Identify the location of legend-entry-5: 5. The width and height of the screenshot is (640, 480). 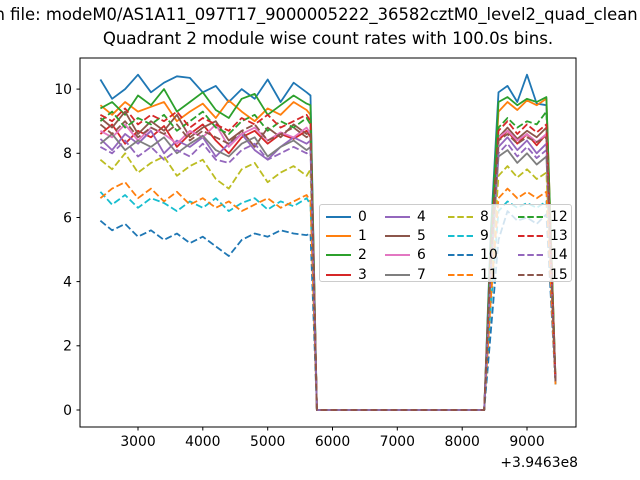
(405, 235).